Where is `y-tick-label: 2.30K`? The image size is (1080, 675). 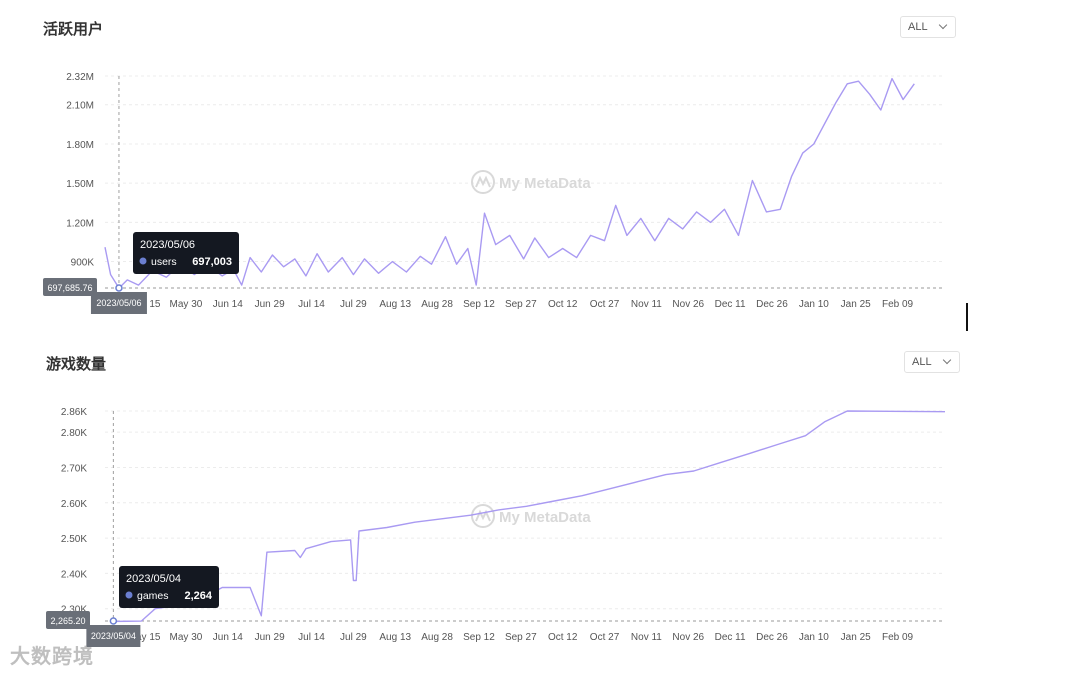
y-tick-label: 2.30K is located at coordinates (74, 610).